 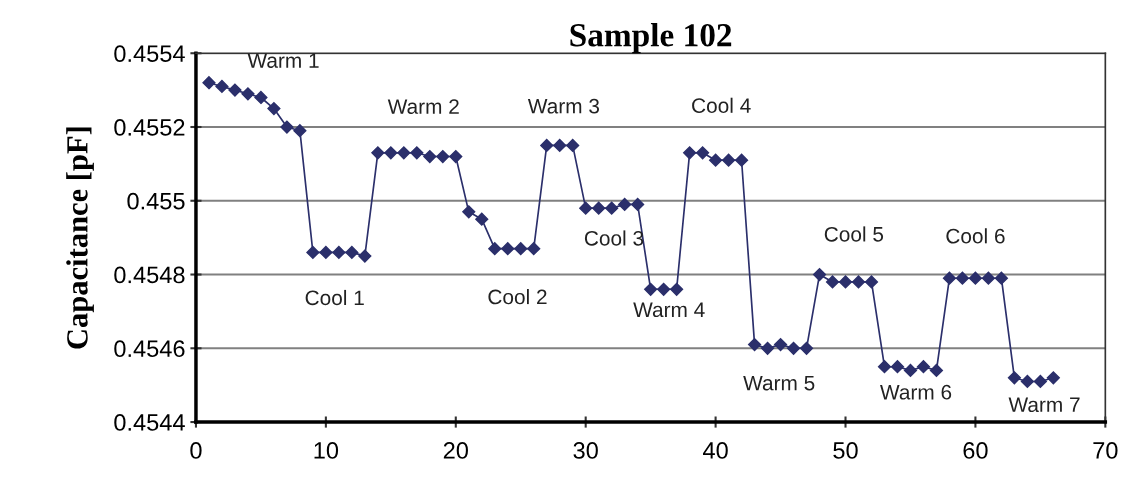 What do you see at coordinates (585, 450) in the screenshot?
I see `x-tick-label: 30` at bounding box center [585, 450].